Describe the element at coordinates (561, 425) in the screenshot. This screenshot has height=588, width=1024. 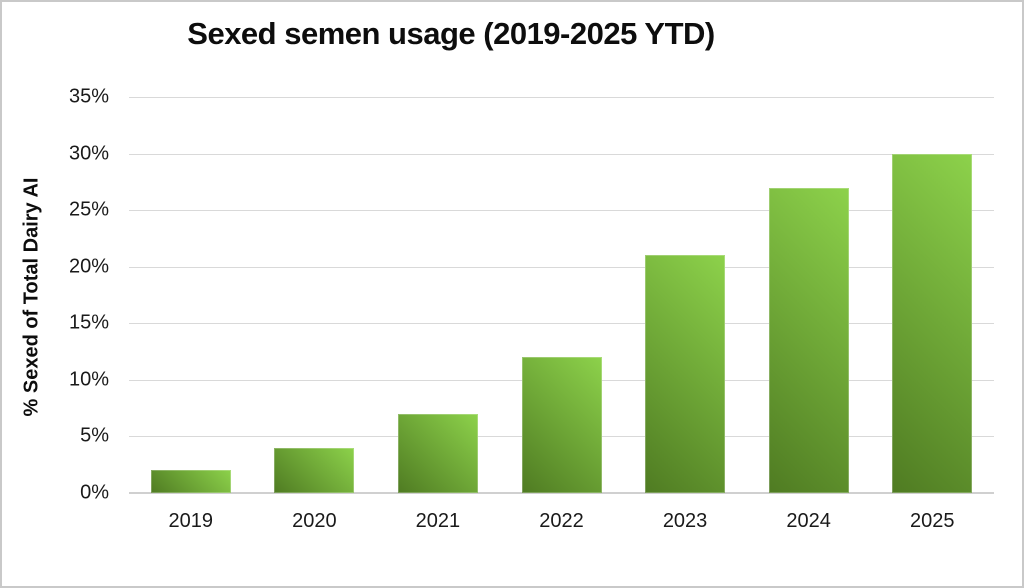
I see `bar-2022` at that location.